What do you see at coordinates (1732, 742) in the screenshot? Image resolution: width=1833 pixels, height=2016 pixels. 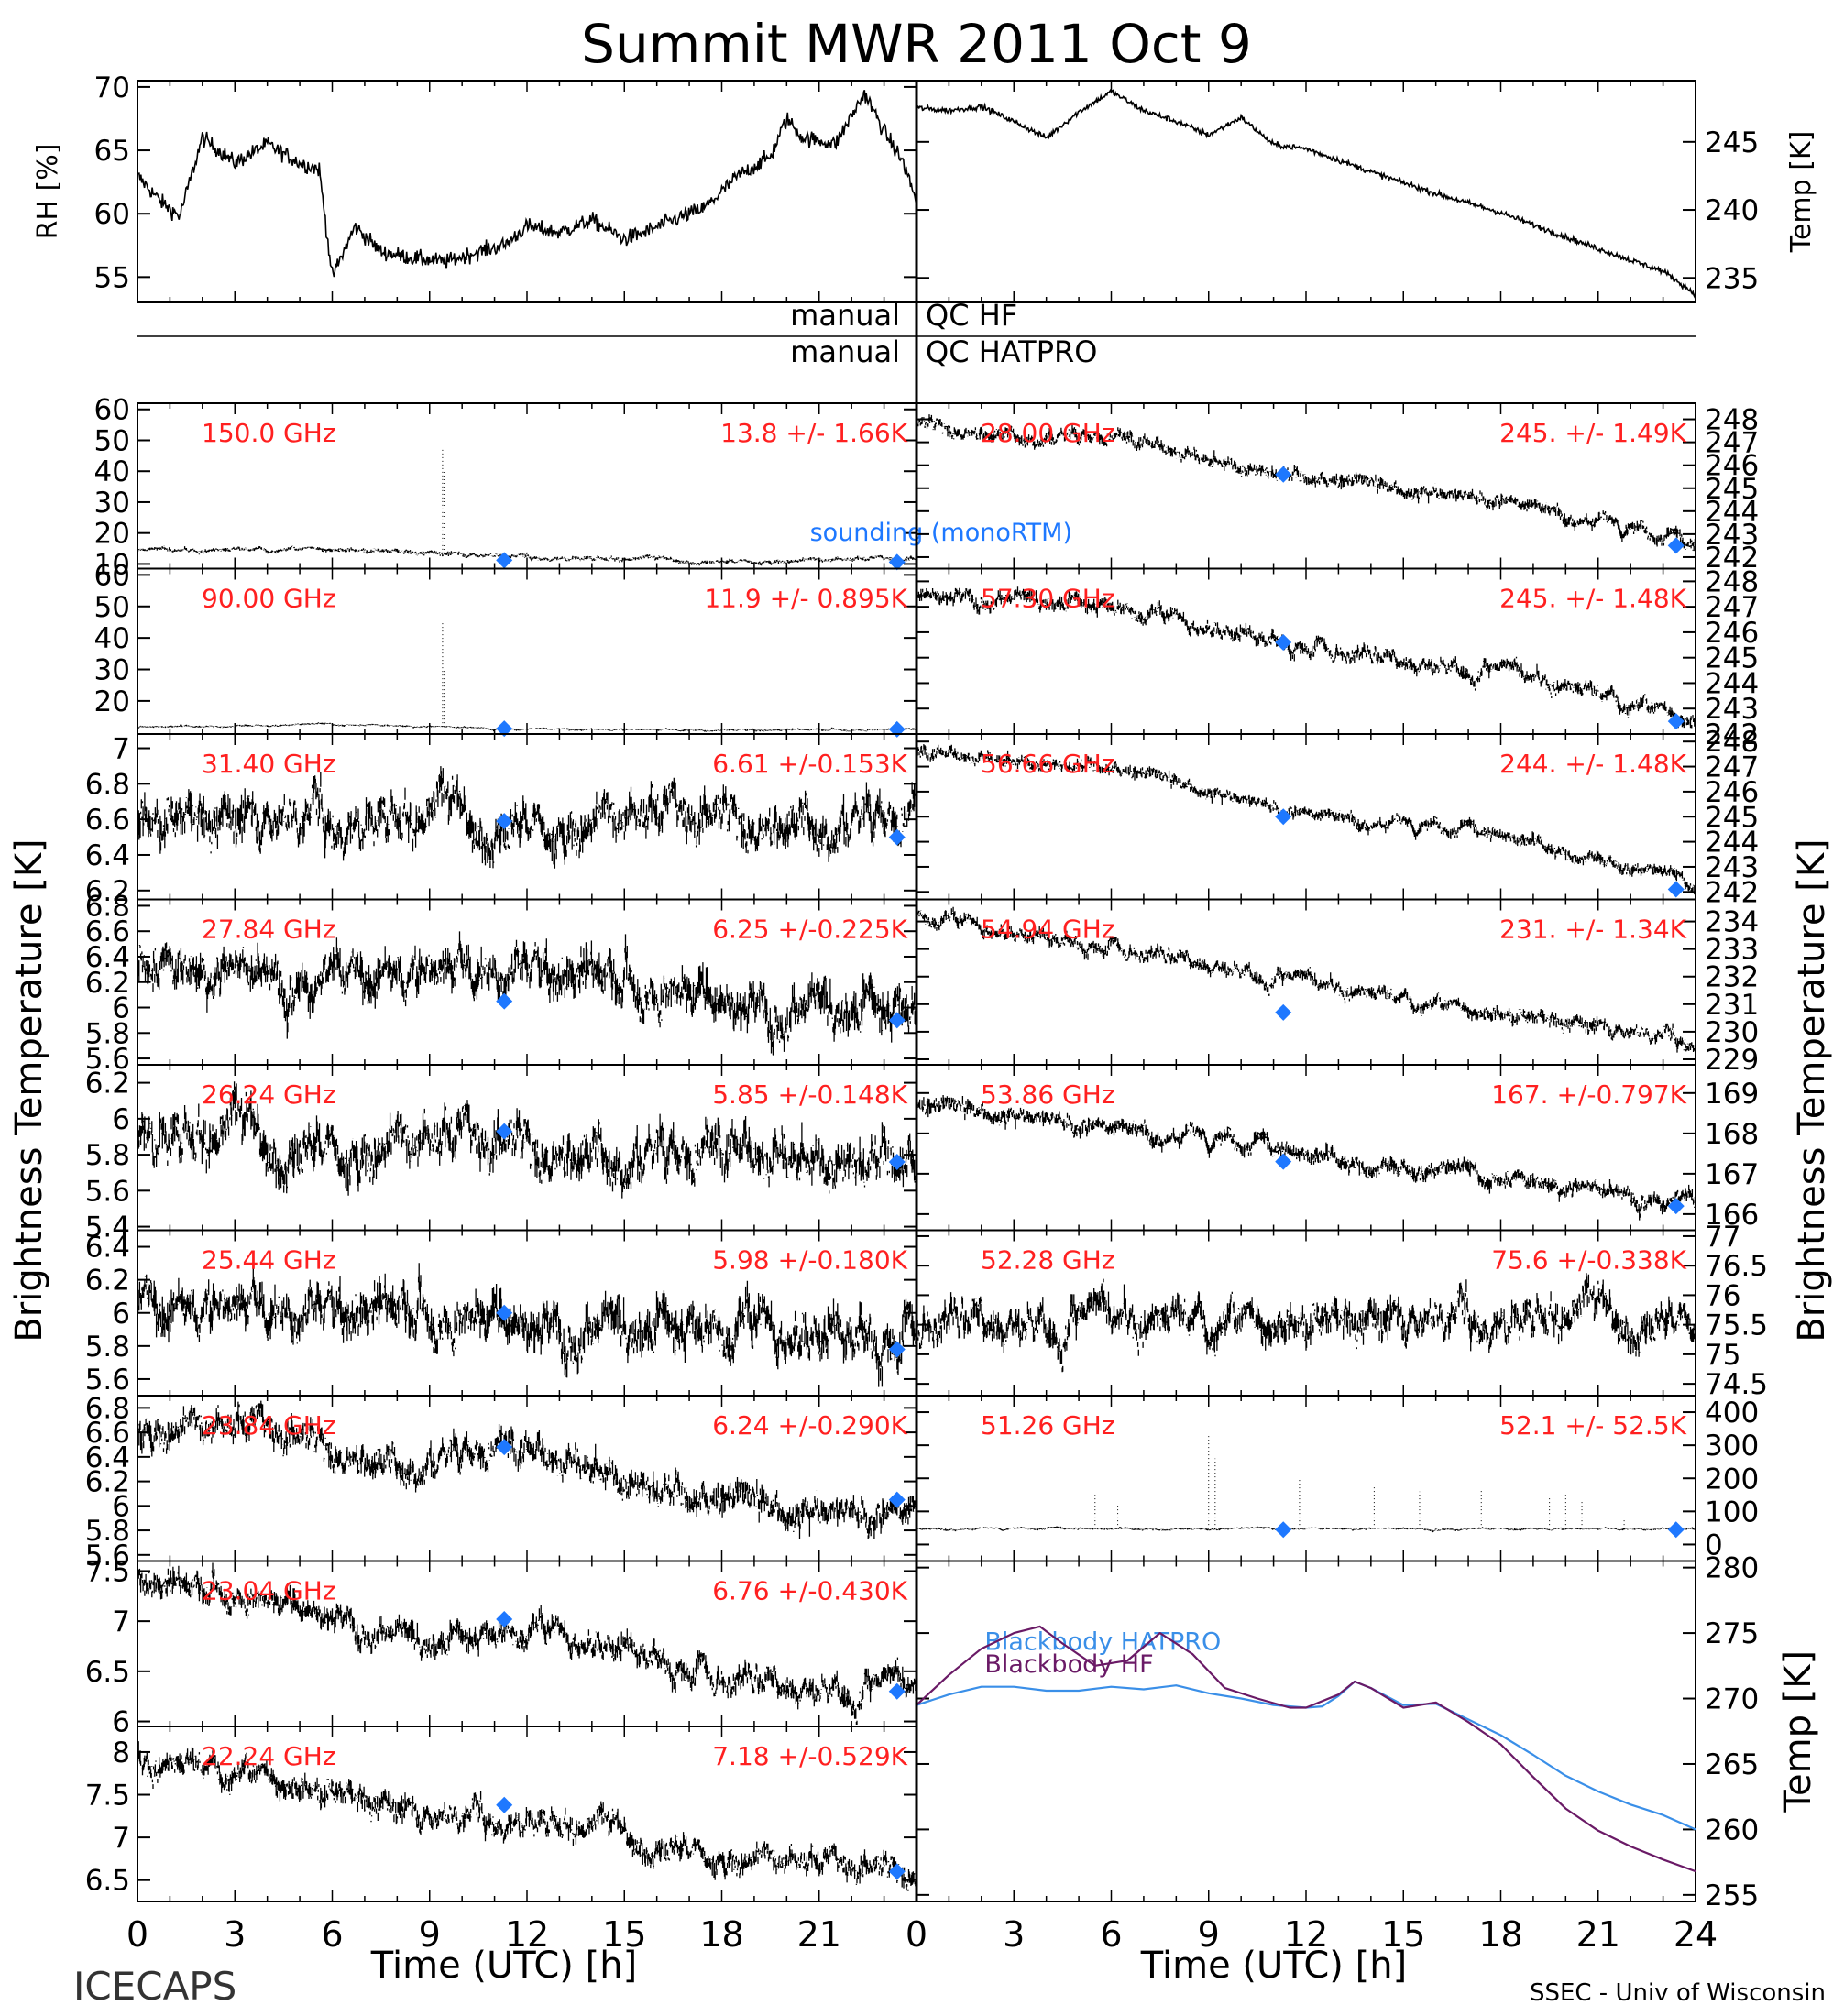 I see `y-tick-label: 248` at bounding box center [1732, 742].